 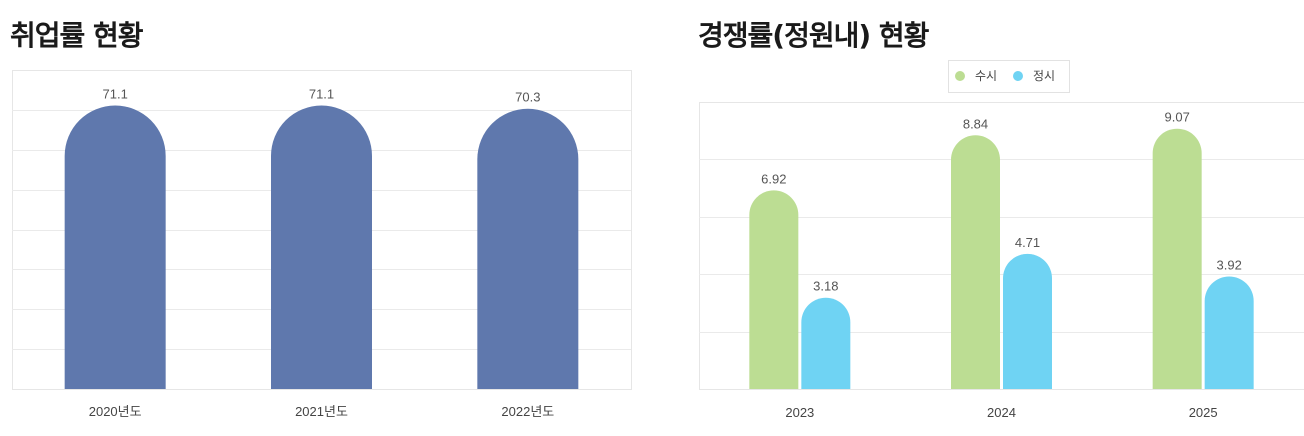 I want to click on bar-수시-2023, so click(x=774, y=289).